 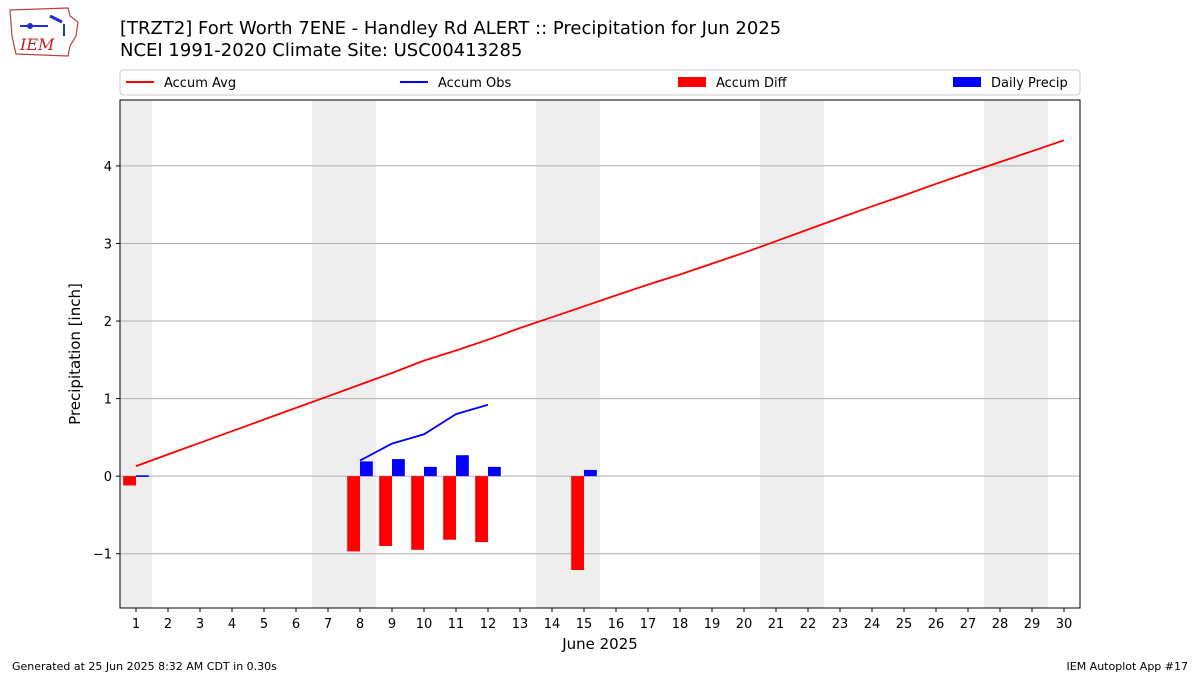 What do you see at coordinates (840, 624) in the screenshot?
I see `x-tick-label: 23` at bounding box center [840, 624].